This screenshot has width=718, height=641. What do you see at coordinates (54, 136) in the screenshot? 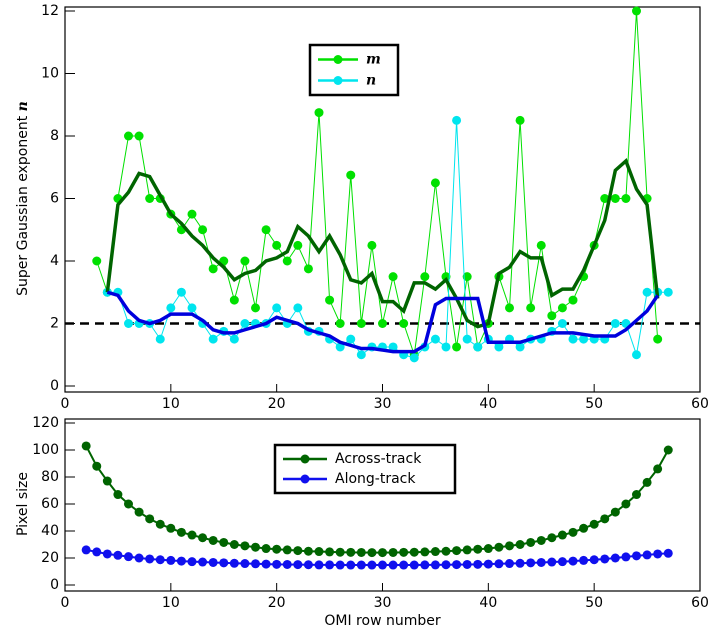
I see `y-tick-label: 8` at bounding box center [54, 136].